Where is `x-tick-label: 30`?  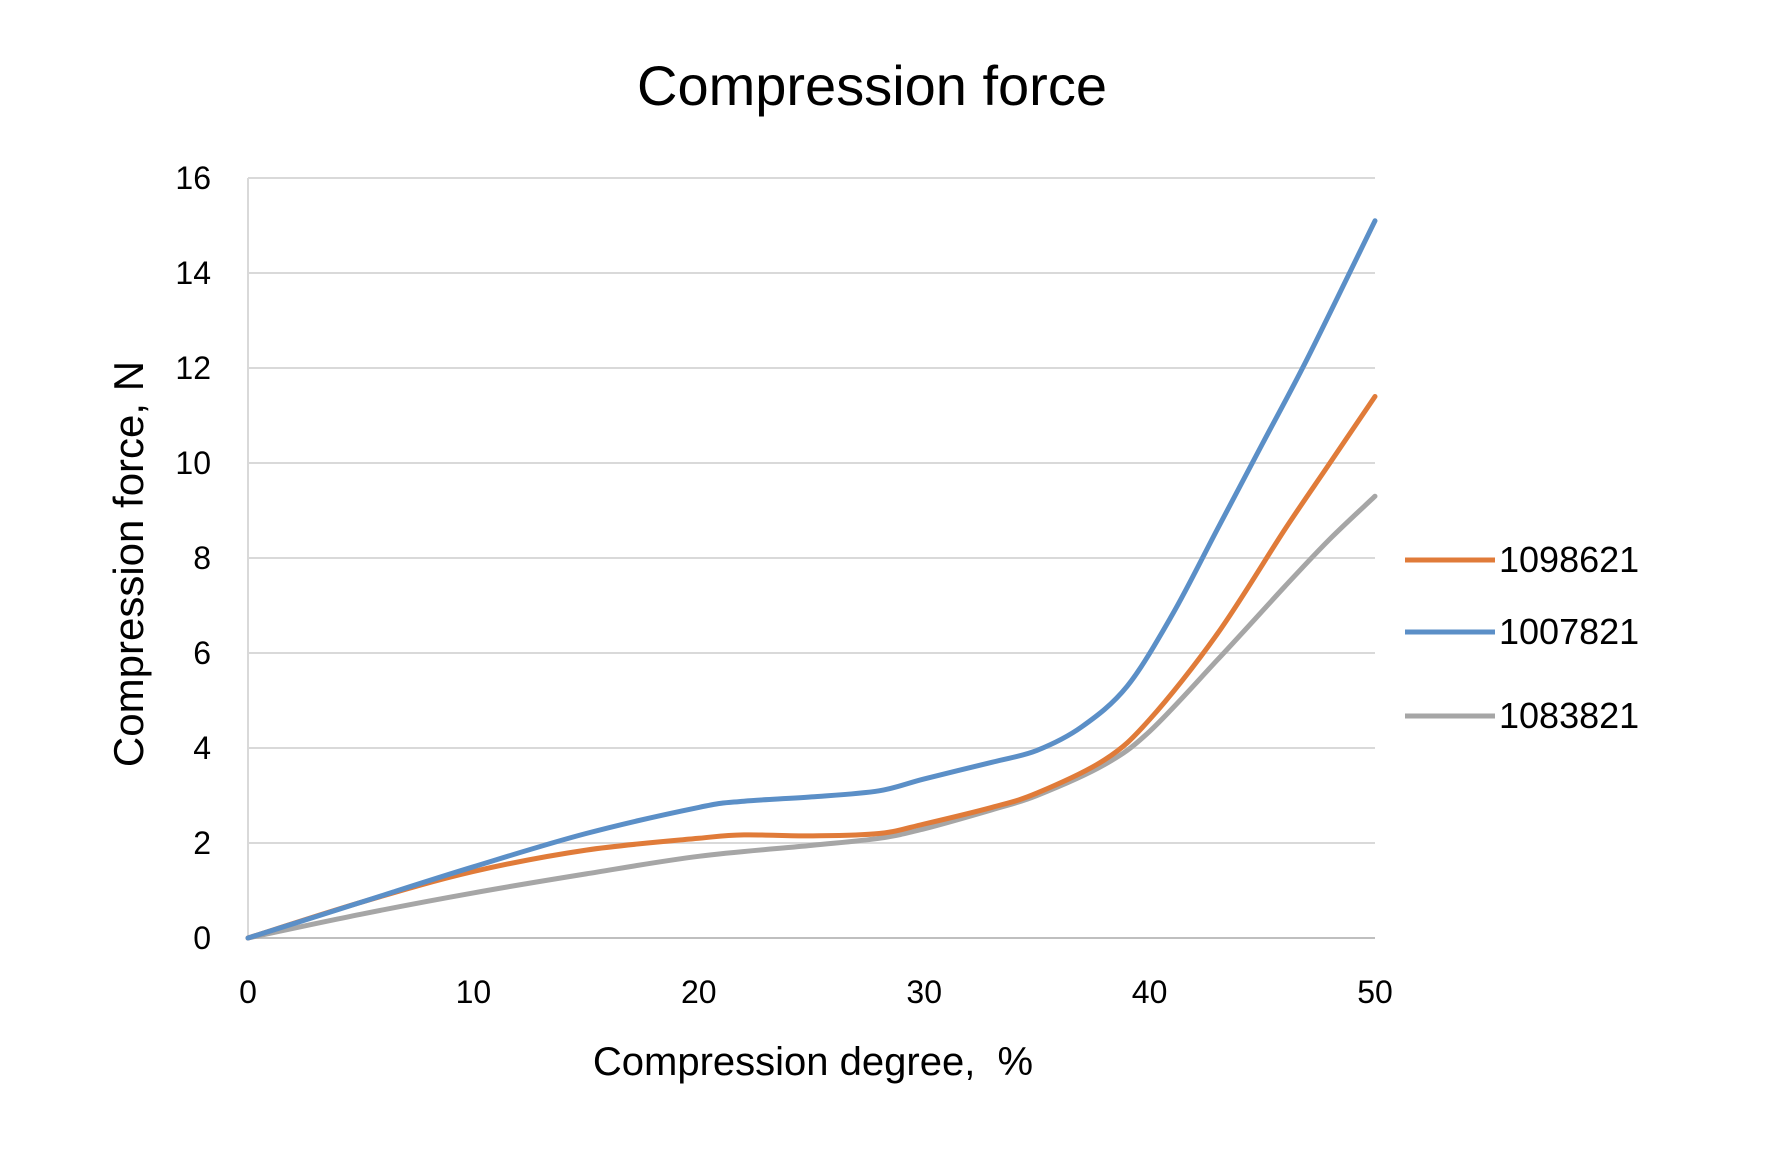 x-tick-label: 30 is located at coordinates (924, 992).